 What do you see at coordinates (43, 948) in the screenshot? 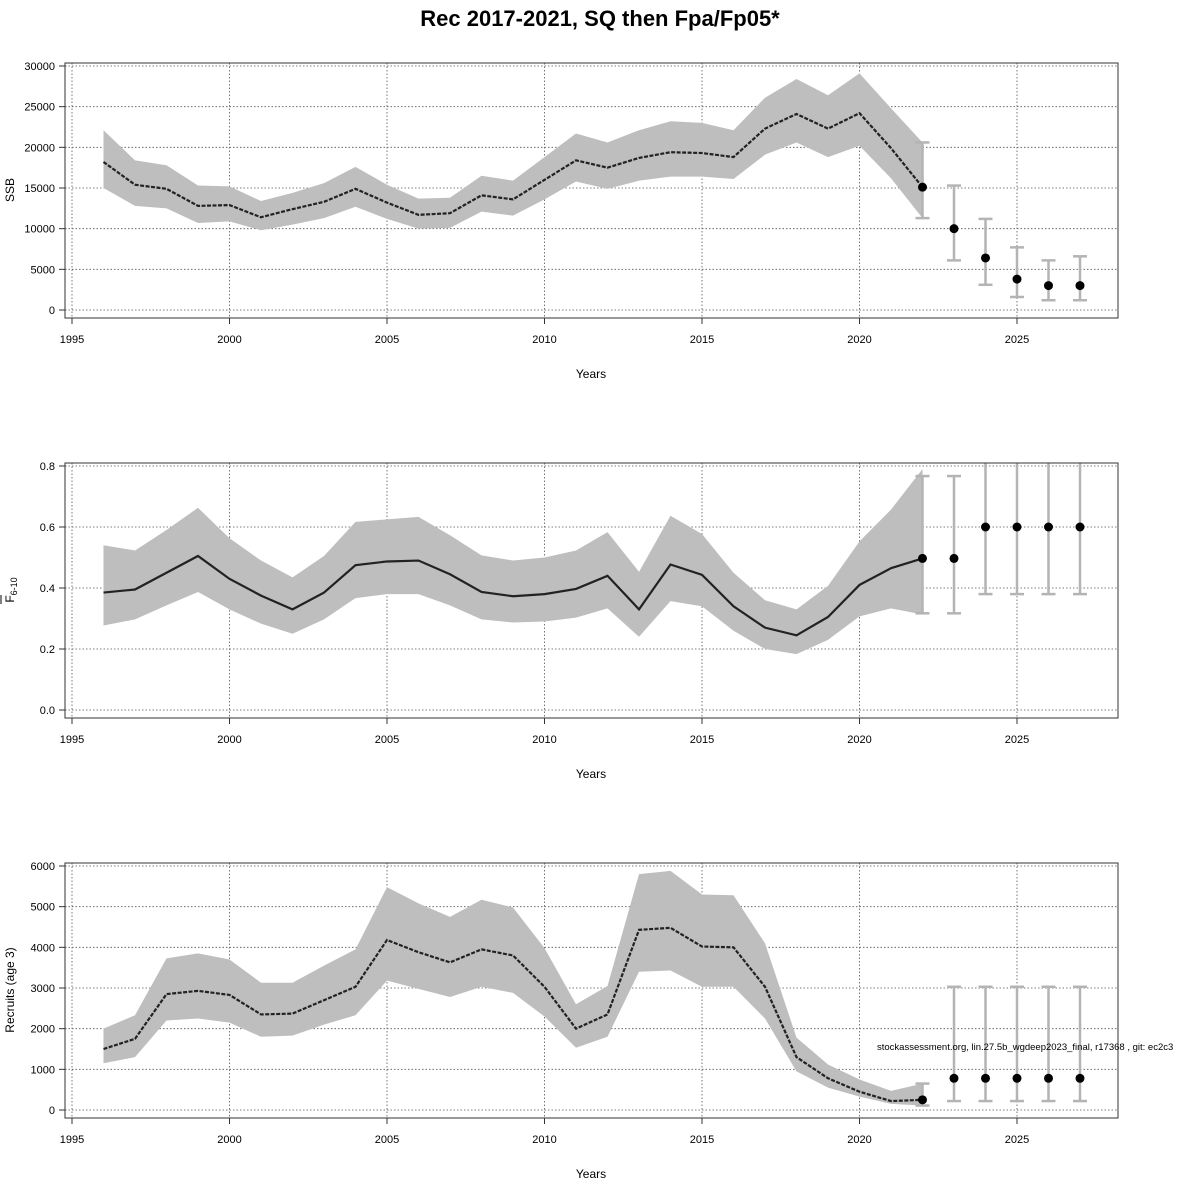
I see `y-tick-label: 4000` at bounding box center [43, 948].